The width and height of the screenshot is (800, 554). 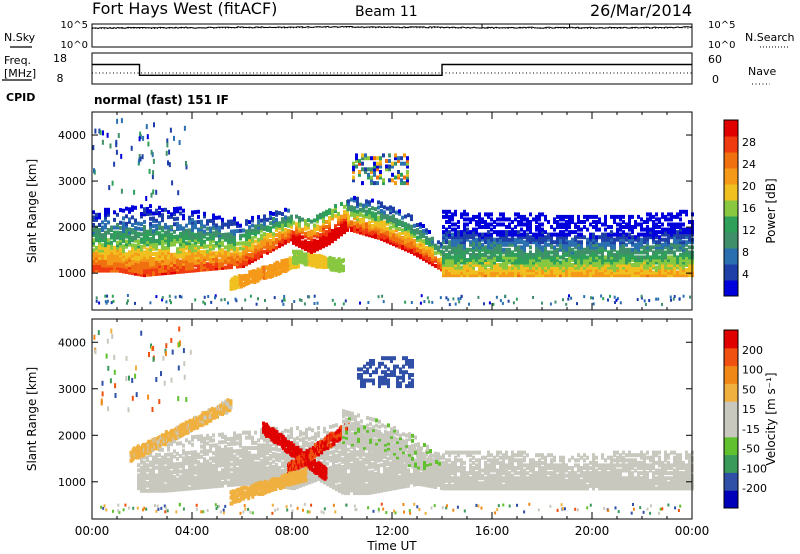 What do you see at coordinates (72, 181) in the screenshot?
I see `ytick-label: 3000` at bounding box center [72, 181].